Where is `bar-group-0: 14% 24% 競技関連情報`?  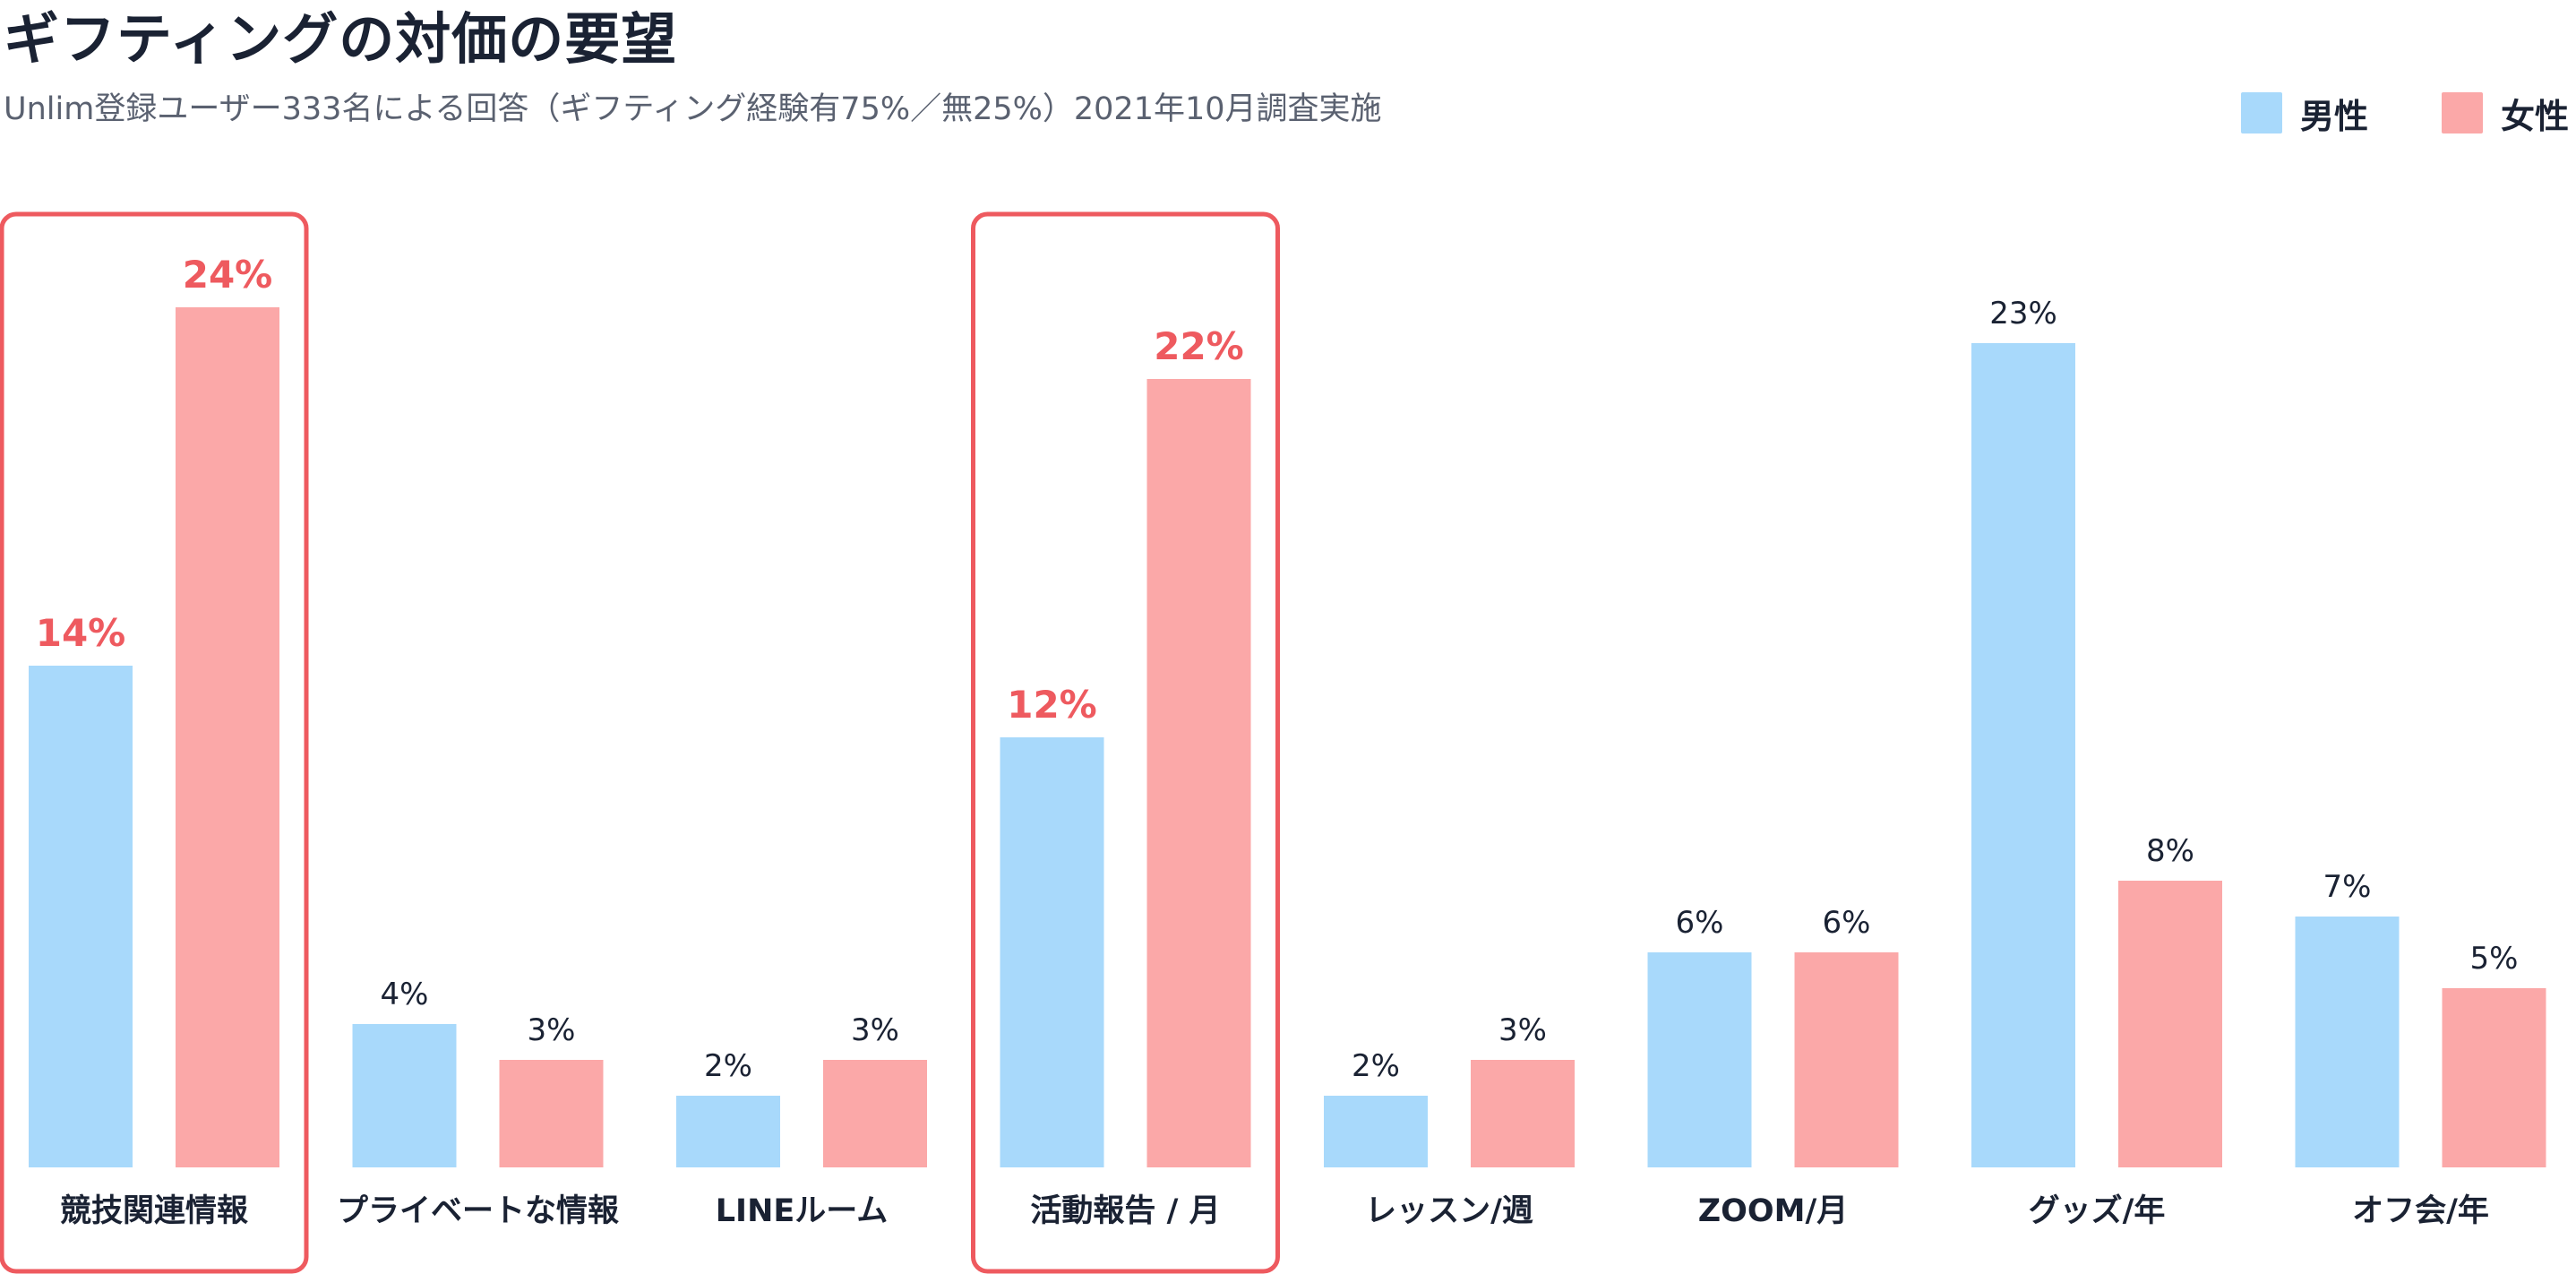
bar-group-0: 14% 24% 競技関連情報 is located at coordinates (154, 743).